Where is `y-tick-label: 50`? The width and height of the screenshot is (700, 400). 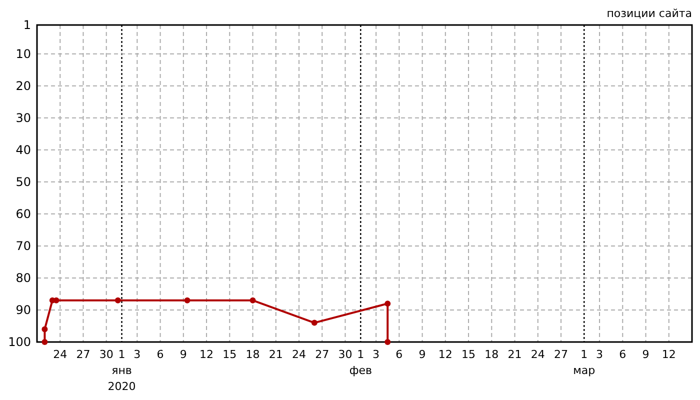
y-tick-label: 50 is located at coordinates (23, 182).